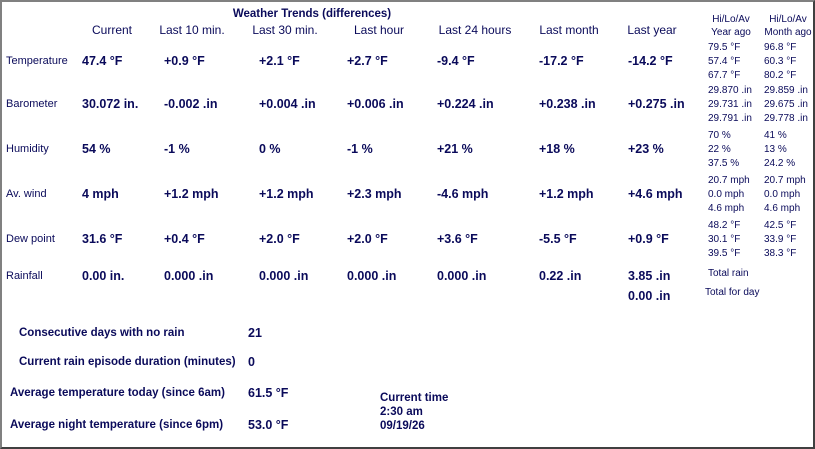 The width and height of the screenshot is (815, 449). Describe the element at coordinates (401, 412) in the screenshot. I see `time: 2:30 am` at that location.